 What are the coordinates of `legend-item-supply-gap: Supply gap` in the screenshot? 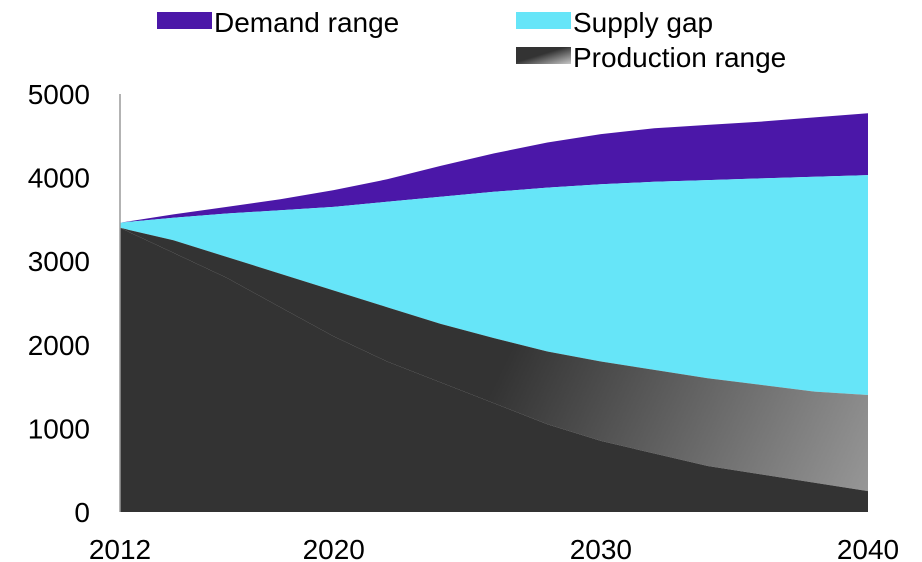 It's located at (614, 22).